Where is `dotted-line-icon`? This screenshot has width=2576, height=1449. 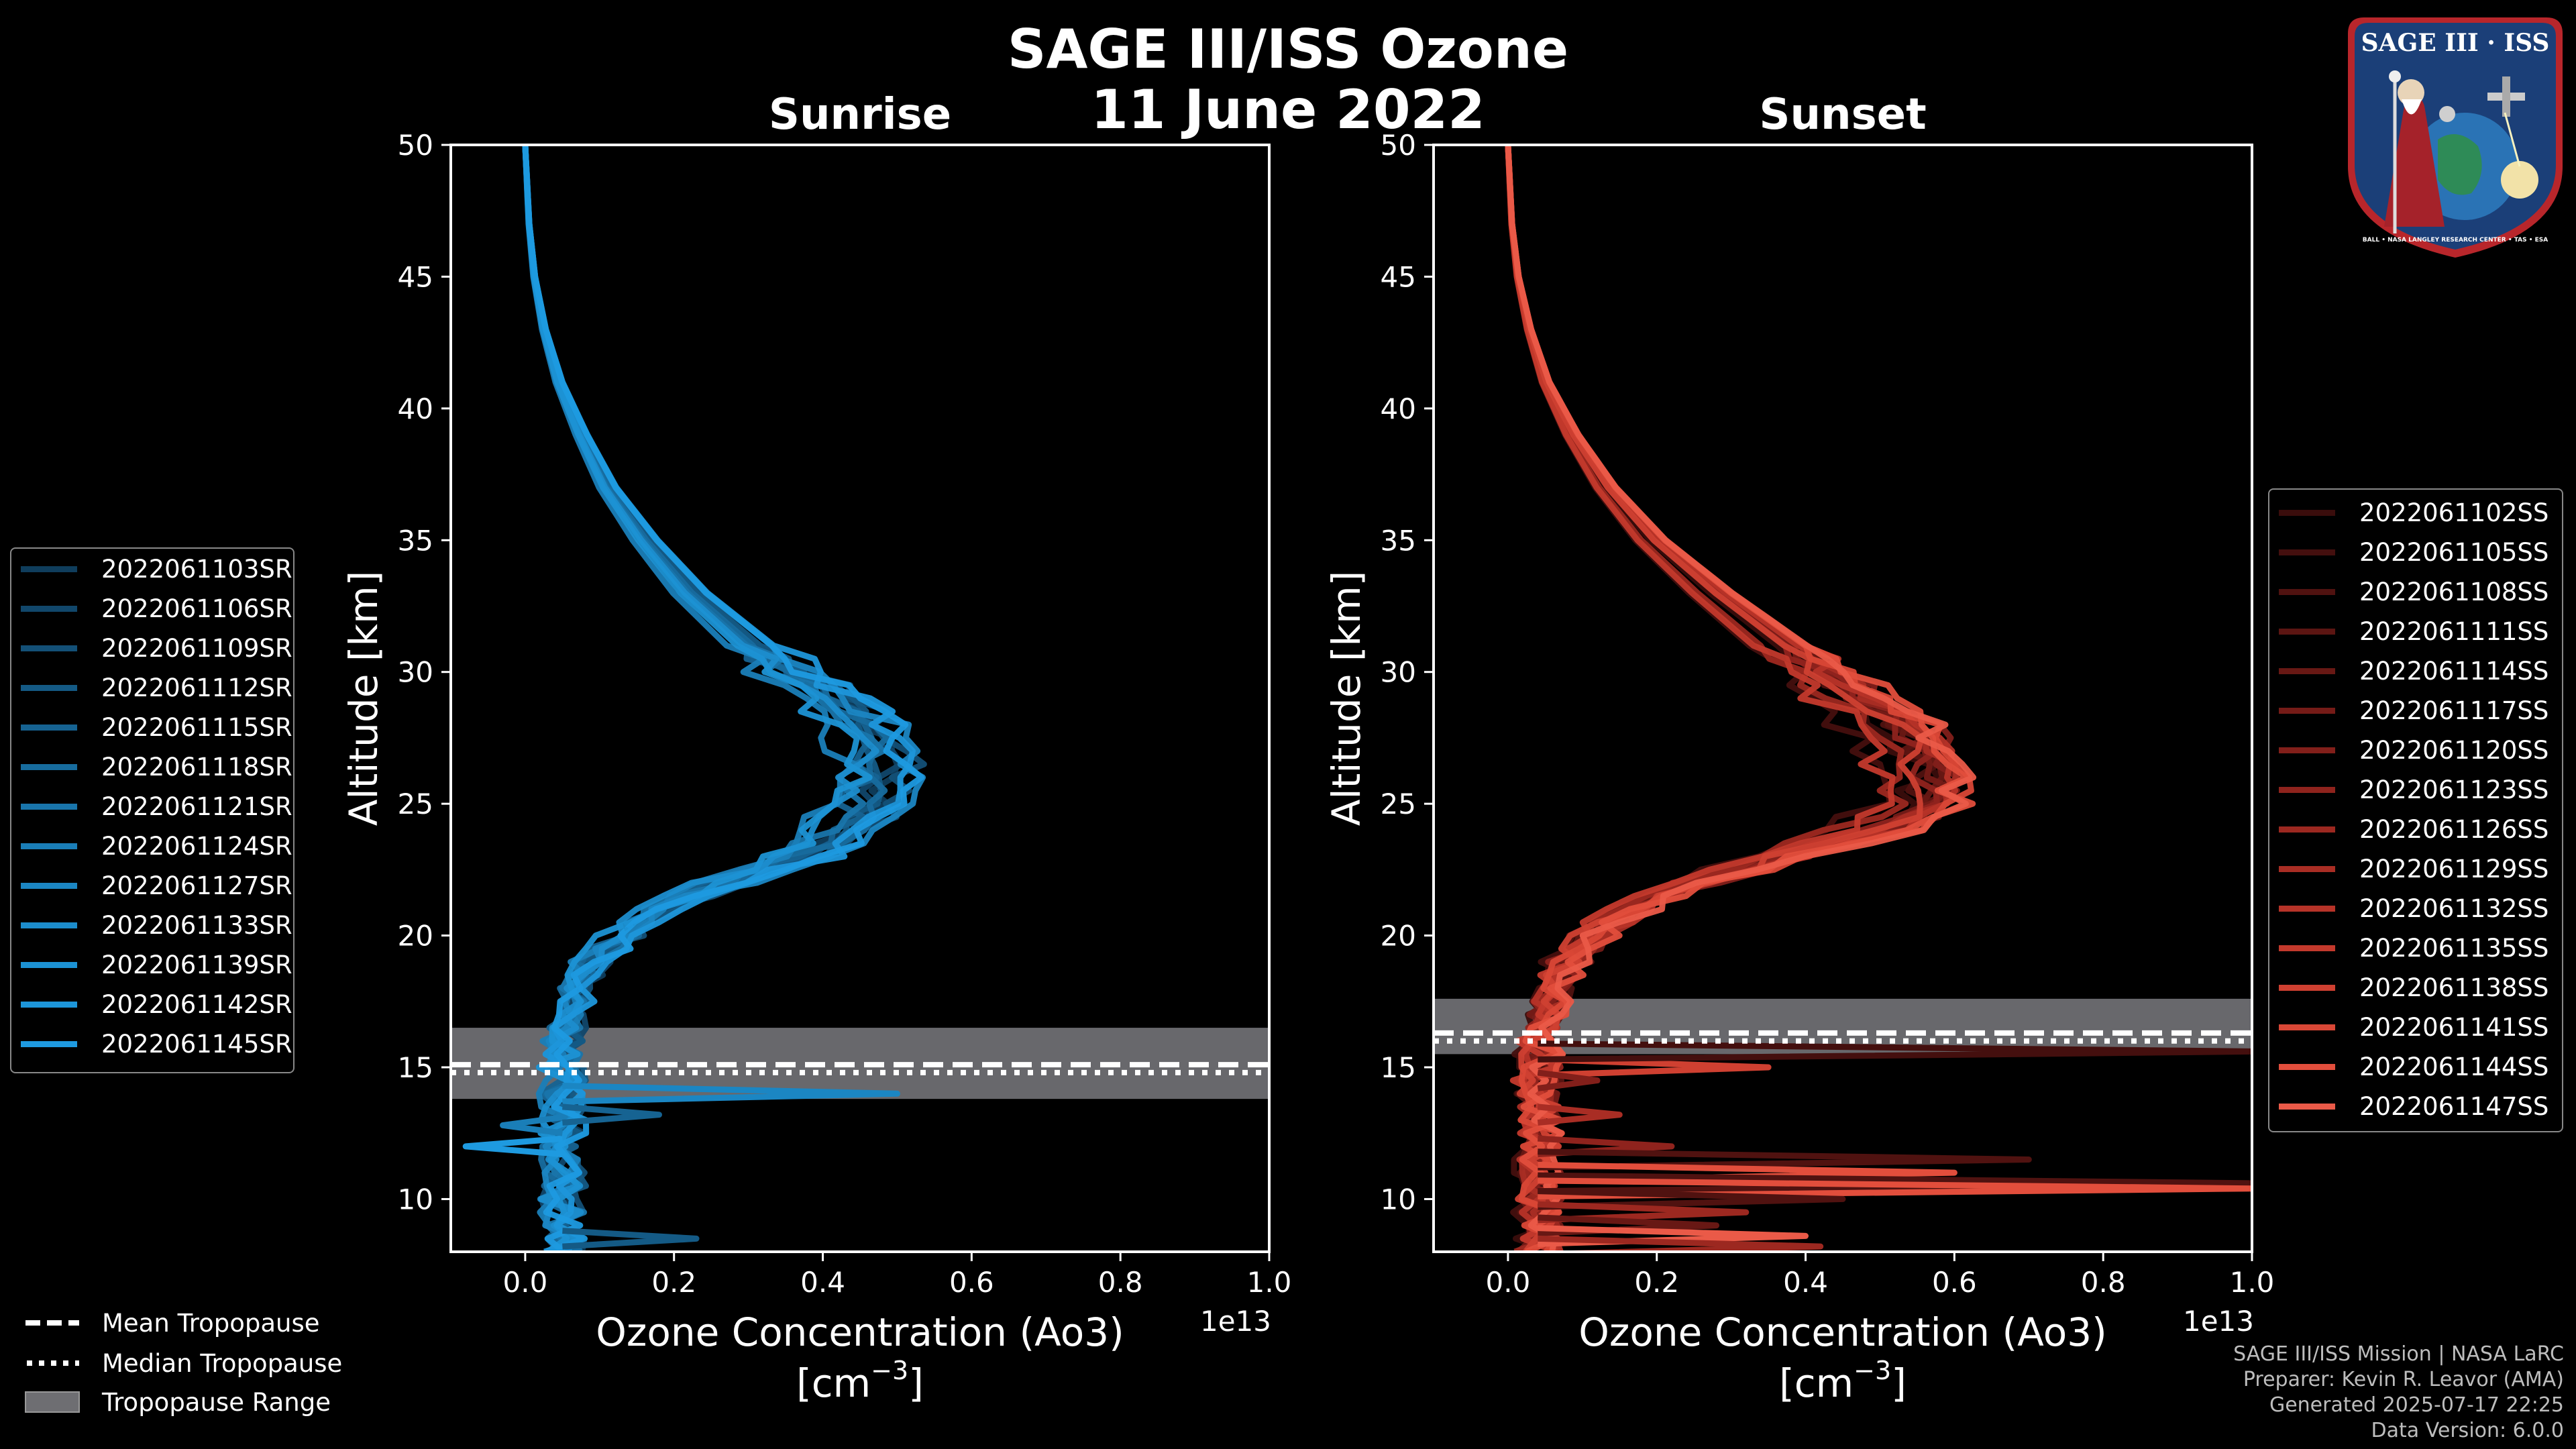
dotted-line-icon is located at coordinates (53, 1363).